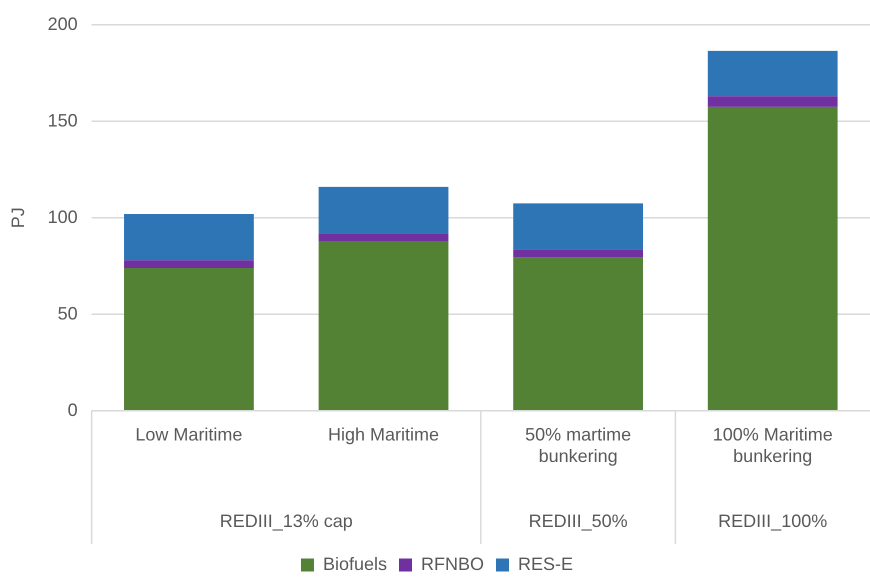  What do you see at coordinates (73, 410) in the screenshot?
I see `y-tick-label: 0` at bounding box center [73, 410].